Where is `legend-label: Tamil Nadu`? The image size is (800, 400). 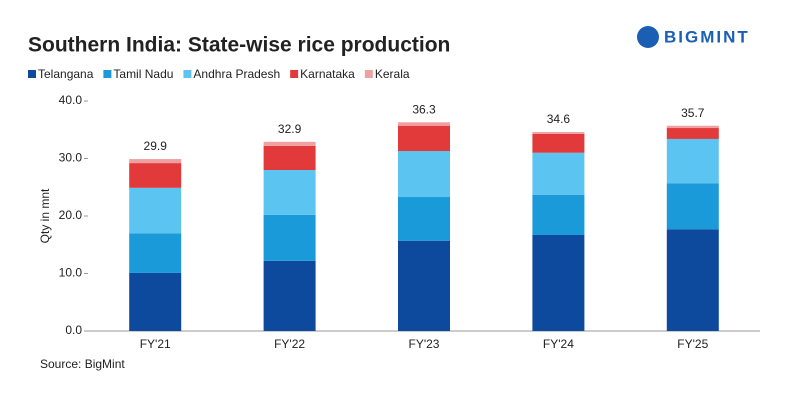 legend-label: Tamil Nadu is located at coordinates (143, 74).